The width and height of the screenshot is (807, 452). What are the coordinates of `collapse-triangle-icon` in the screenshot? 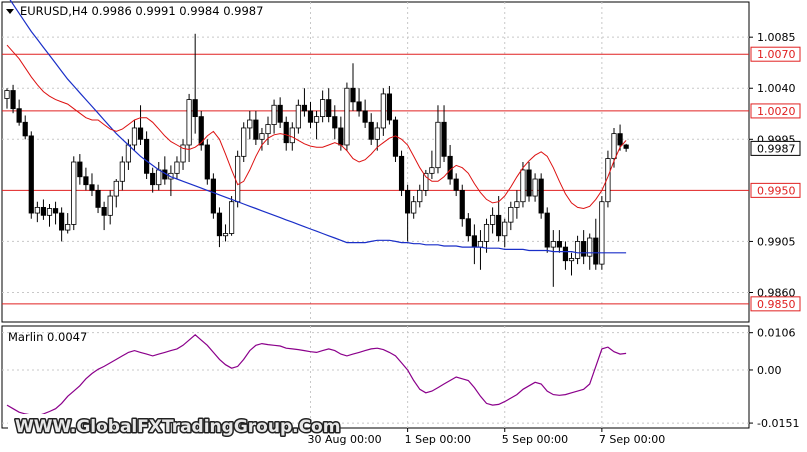 It's located at (10, 11).